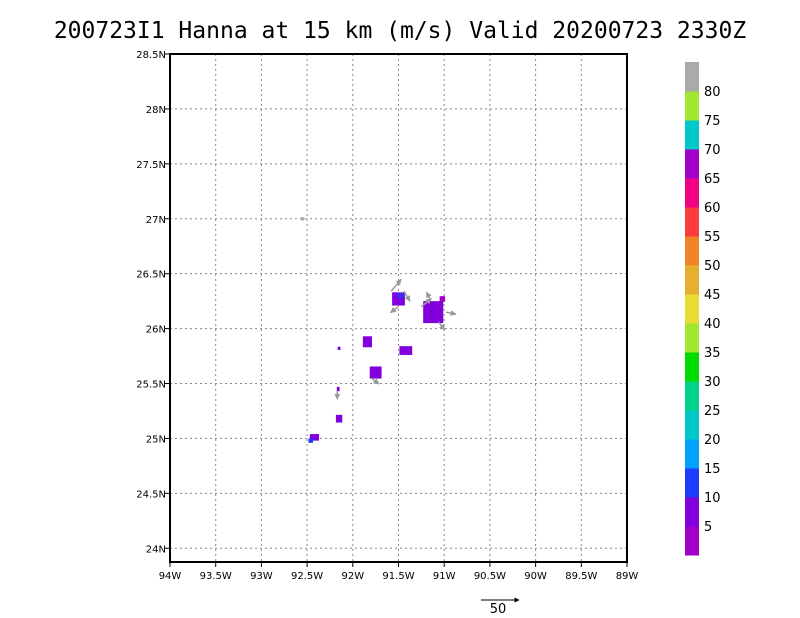  Describe the element at coordinates (581, 576) in the screenshot. I see `x-tick-label: 89.5W` at that location.